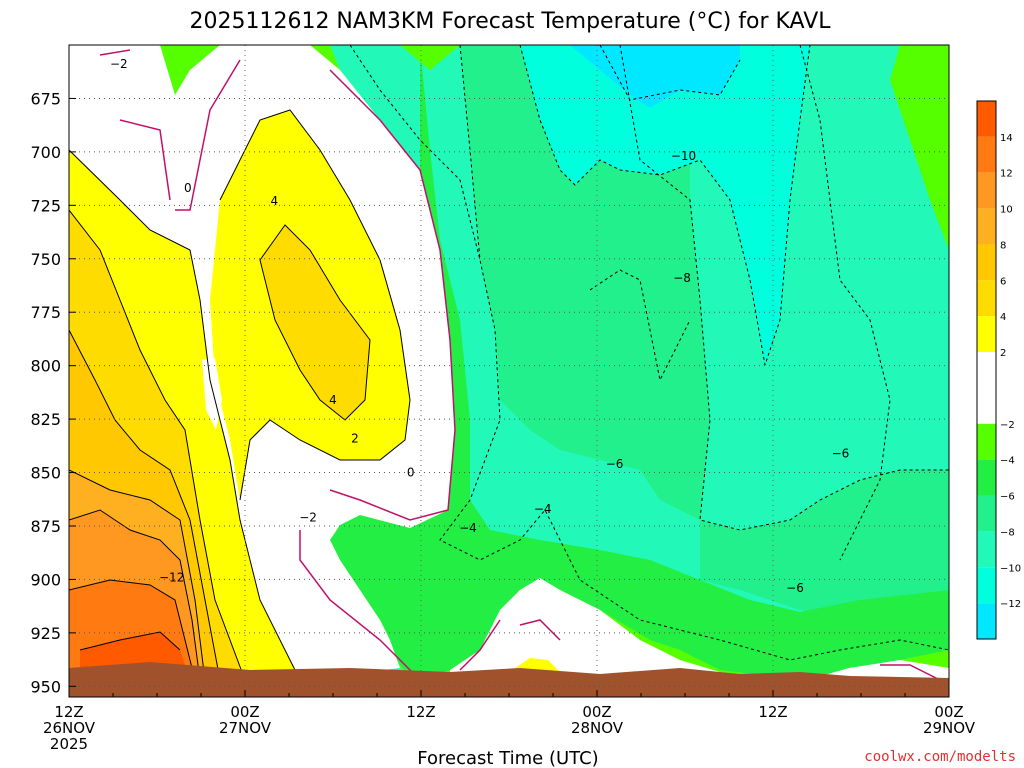 The width and height of the screenshot is (1024, 768). Describe the element at coordinates (245, 728) in the screenshot. I see `x-tick-label: 27NOV` at that location.